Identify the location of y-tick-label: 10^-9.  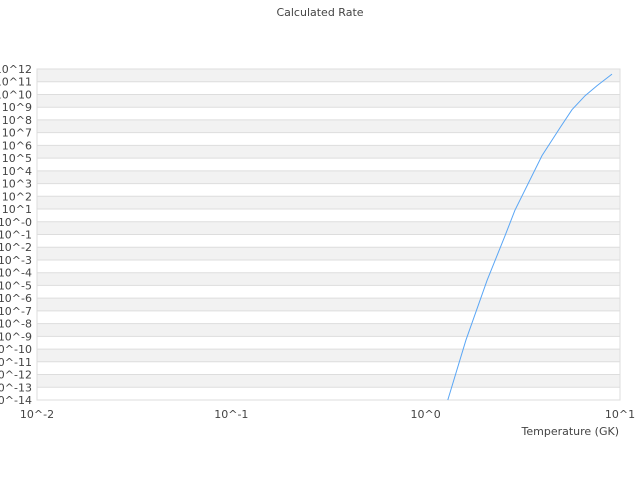
(16, 336).